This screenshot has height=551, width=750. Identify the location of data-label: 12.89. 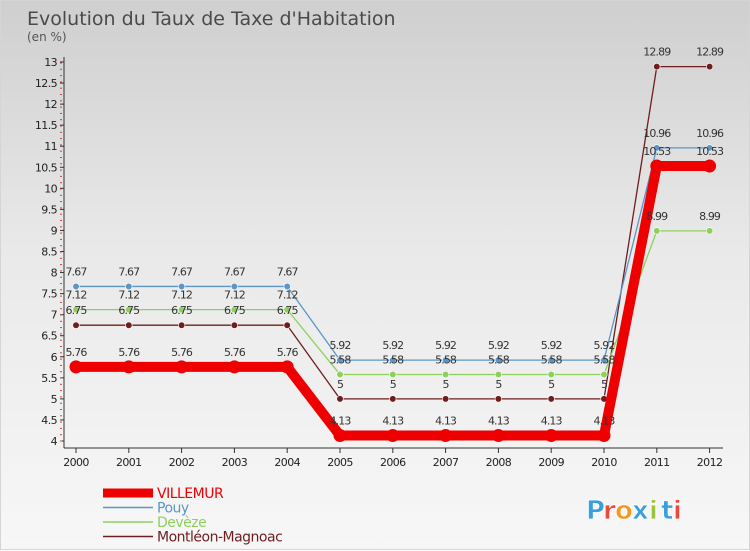
(710, 52).